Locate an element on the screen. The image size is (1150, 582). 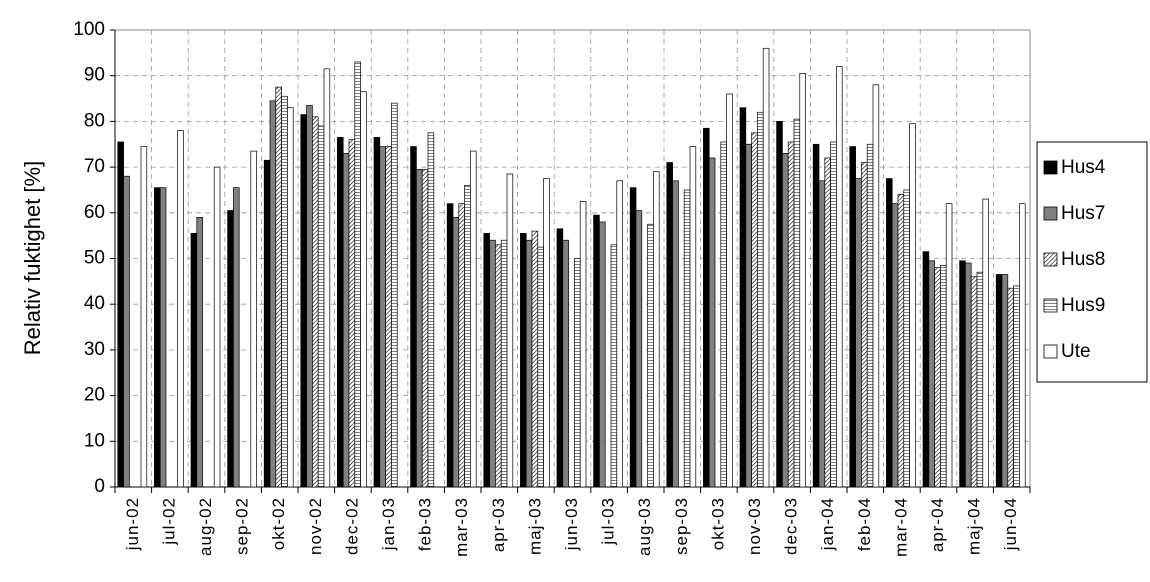
y-tick-label: 40 is located at coordinates (94, 303).